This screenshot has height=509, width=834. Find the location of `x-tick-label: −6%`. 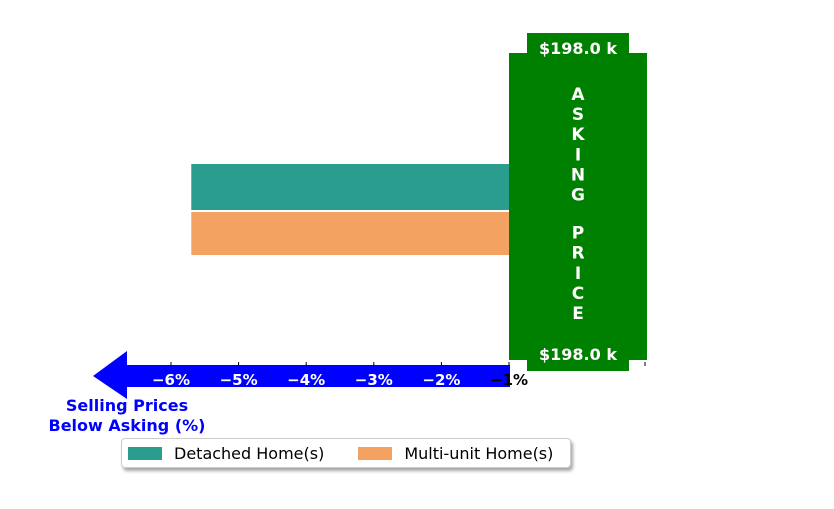

x-tick-label: −6% is located at coordinates (171, 380).